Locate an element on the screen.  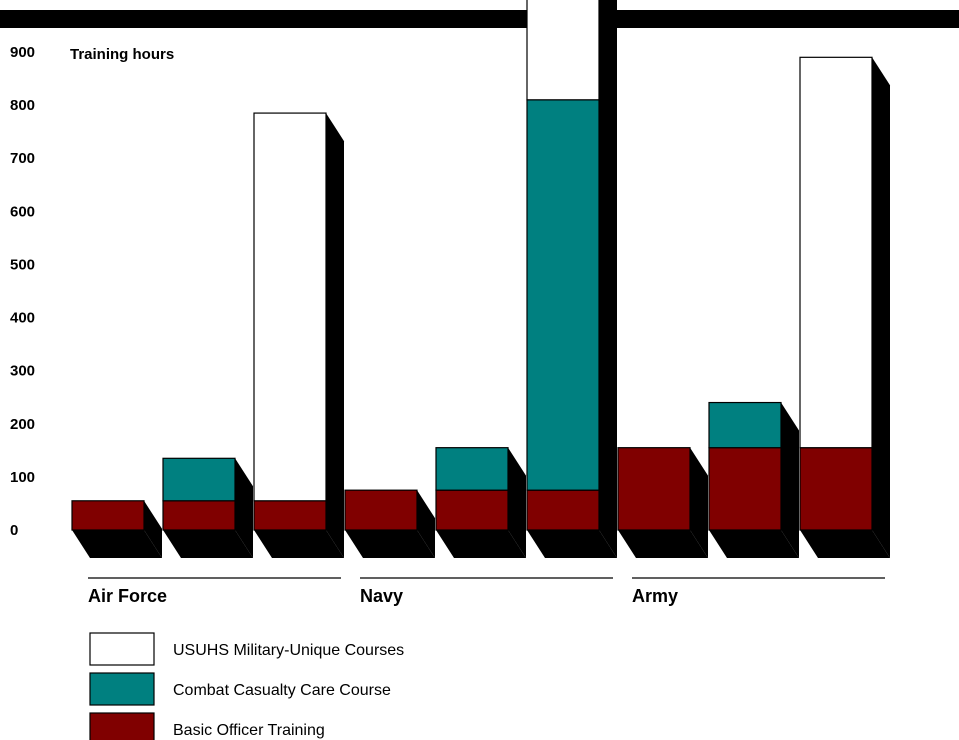
y-tick-label-800: 800 is located at coordinates (22, 105).